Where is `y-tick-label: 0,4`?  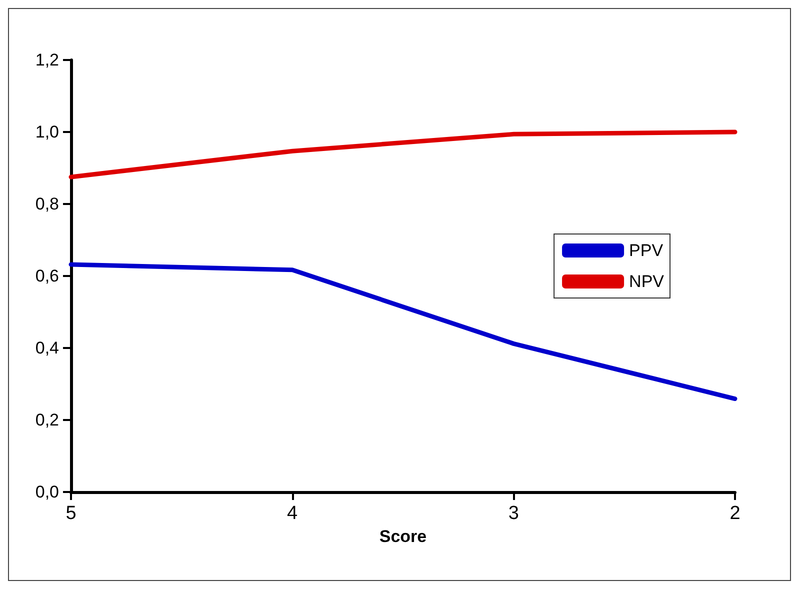
y-tick-label: 0,4 is located at coordinates (47, 348).